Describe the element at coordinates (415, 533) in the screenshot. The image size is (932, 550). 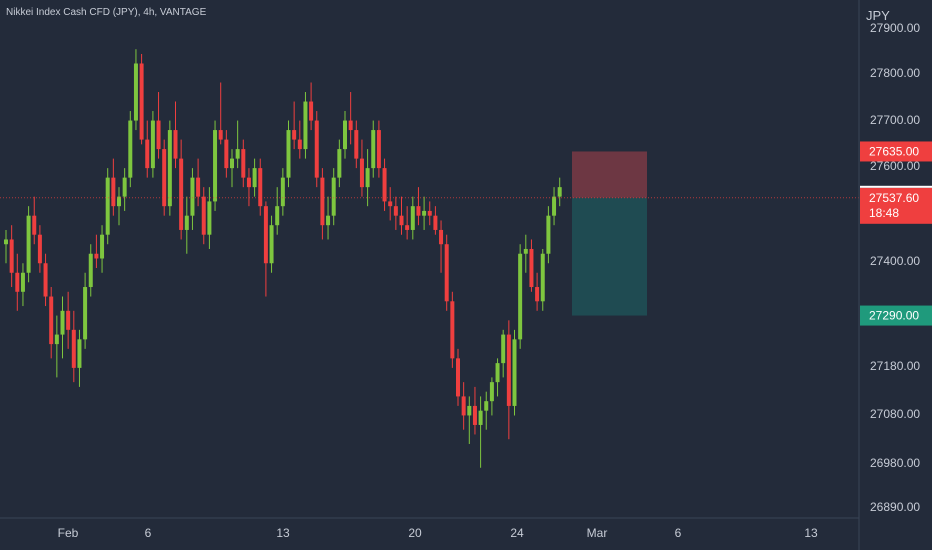
I see `time-tick-label: 20` at that location.